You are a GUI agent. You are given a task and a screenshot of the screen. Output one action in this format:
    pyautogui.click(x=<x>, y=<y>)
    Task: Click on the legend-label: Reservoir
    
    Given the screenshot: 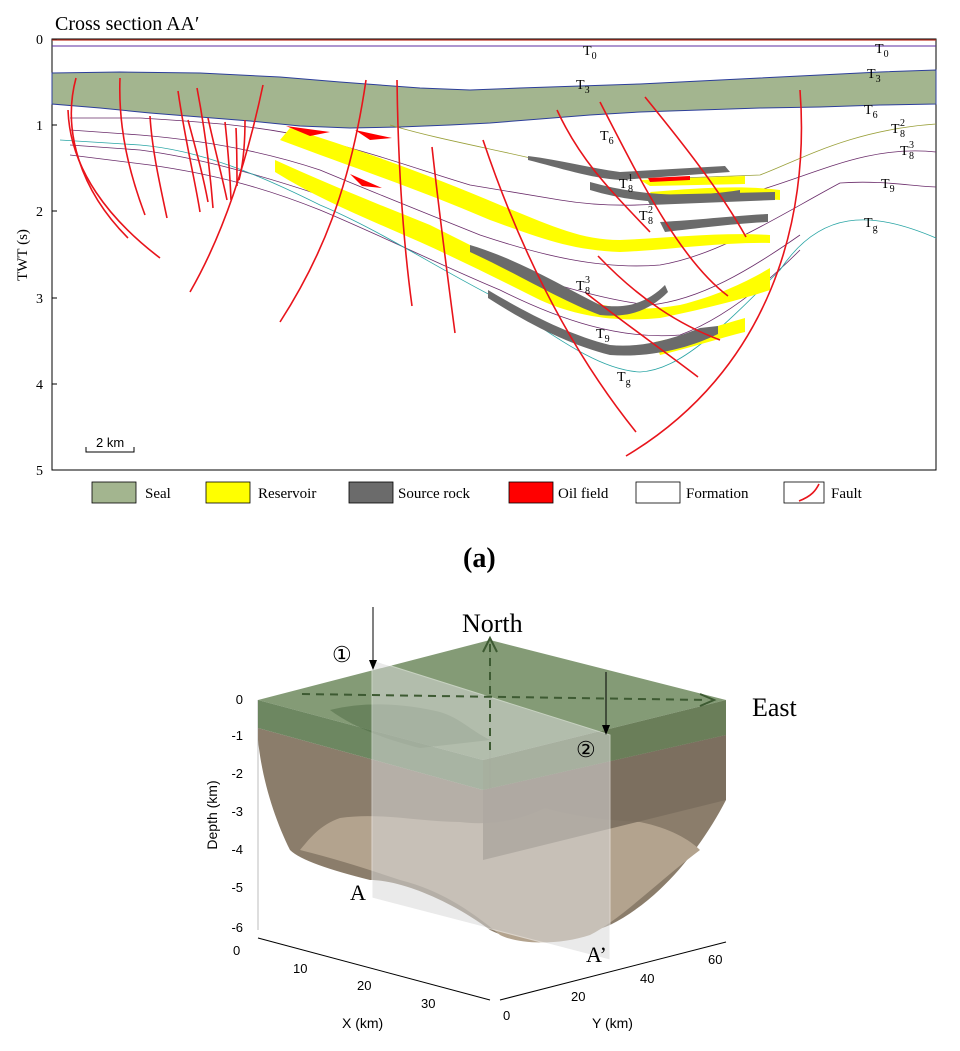 What is the action you would take?
    pyautogui.click(x=287, y=494)
    